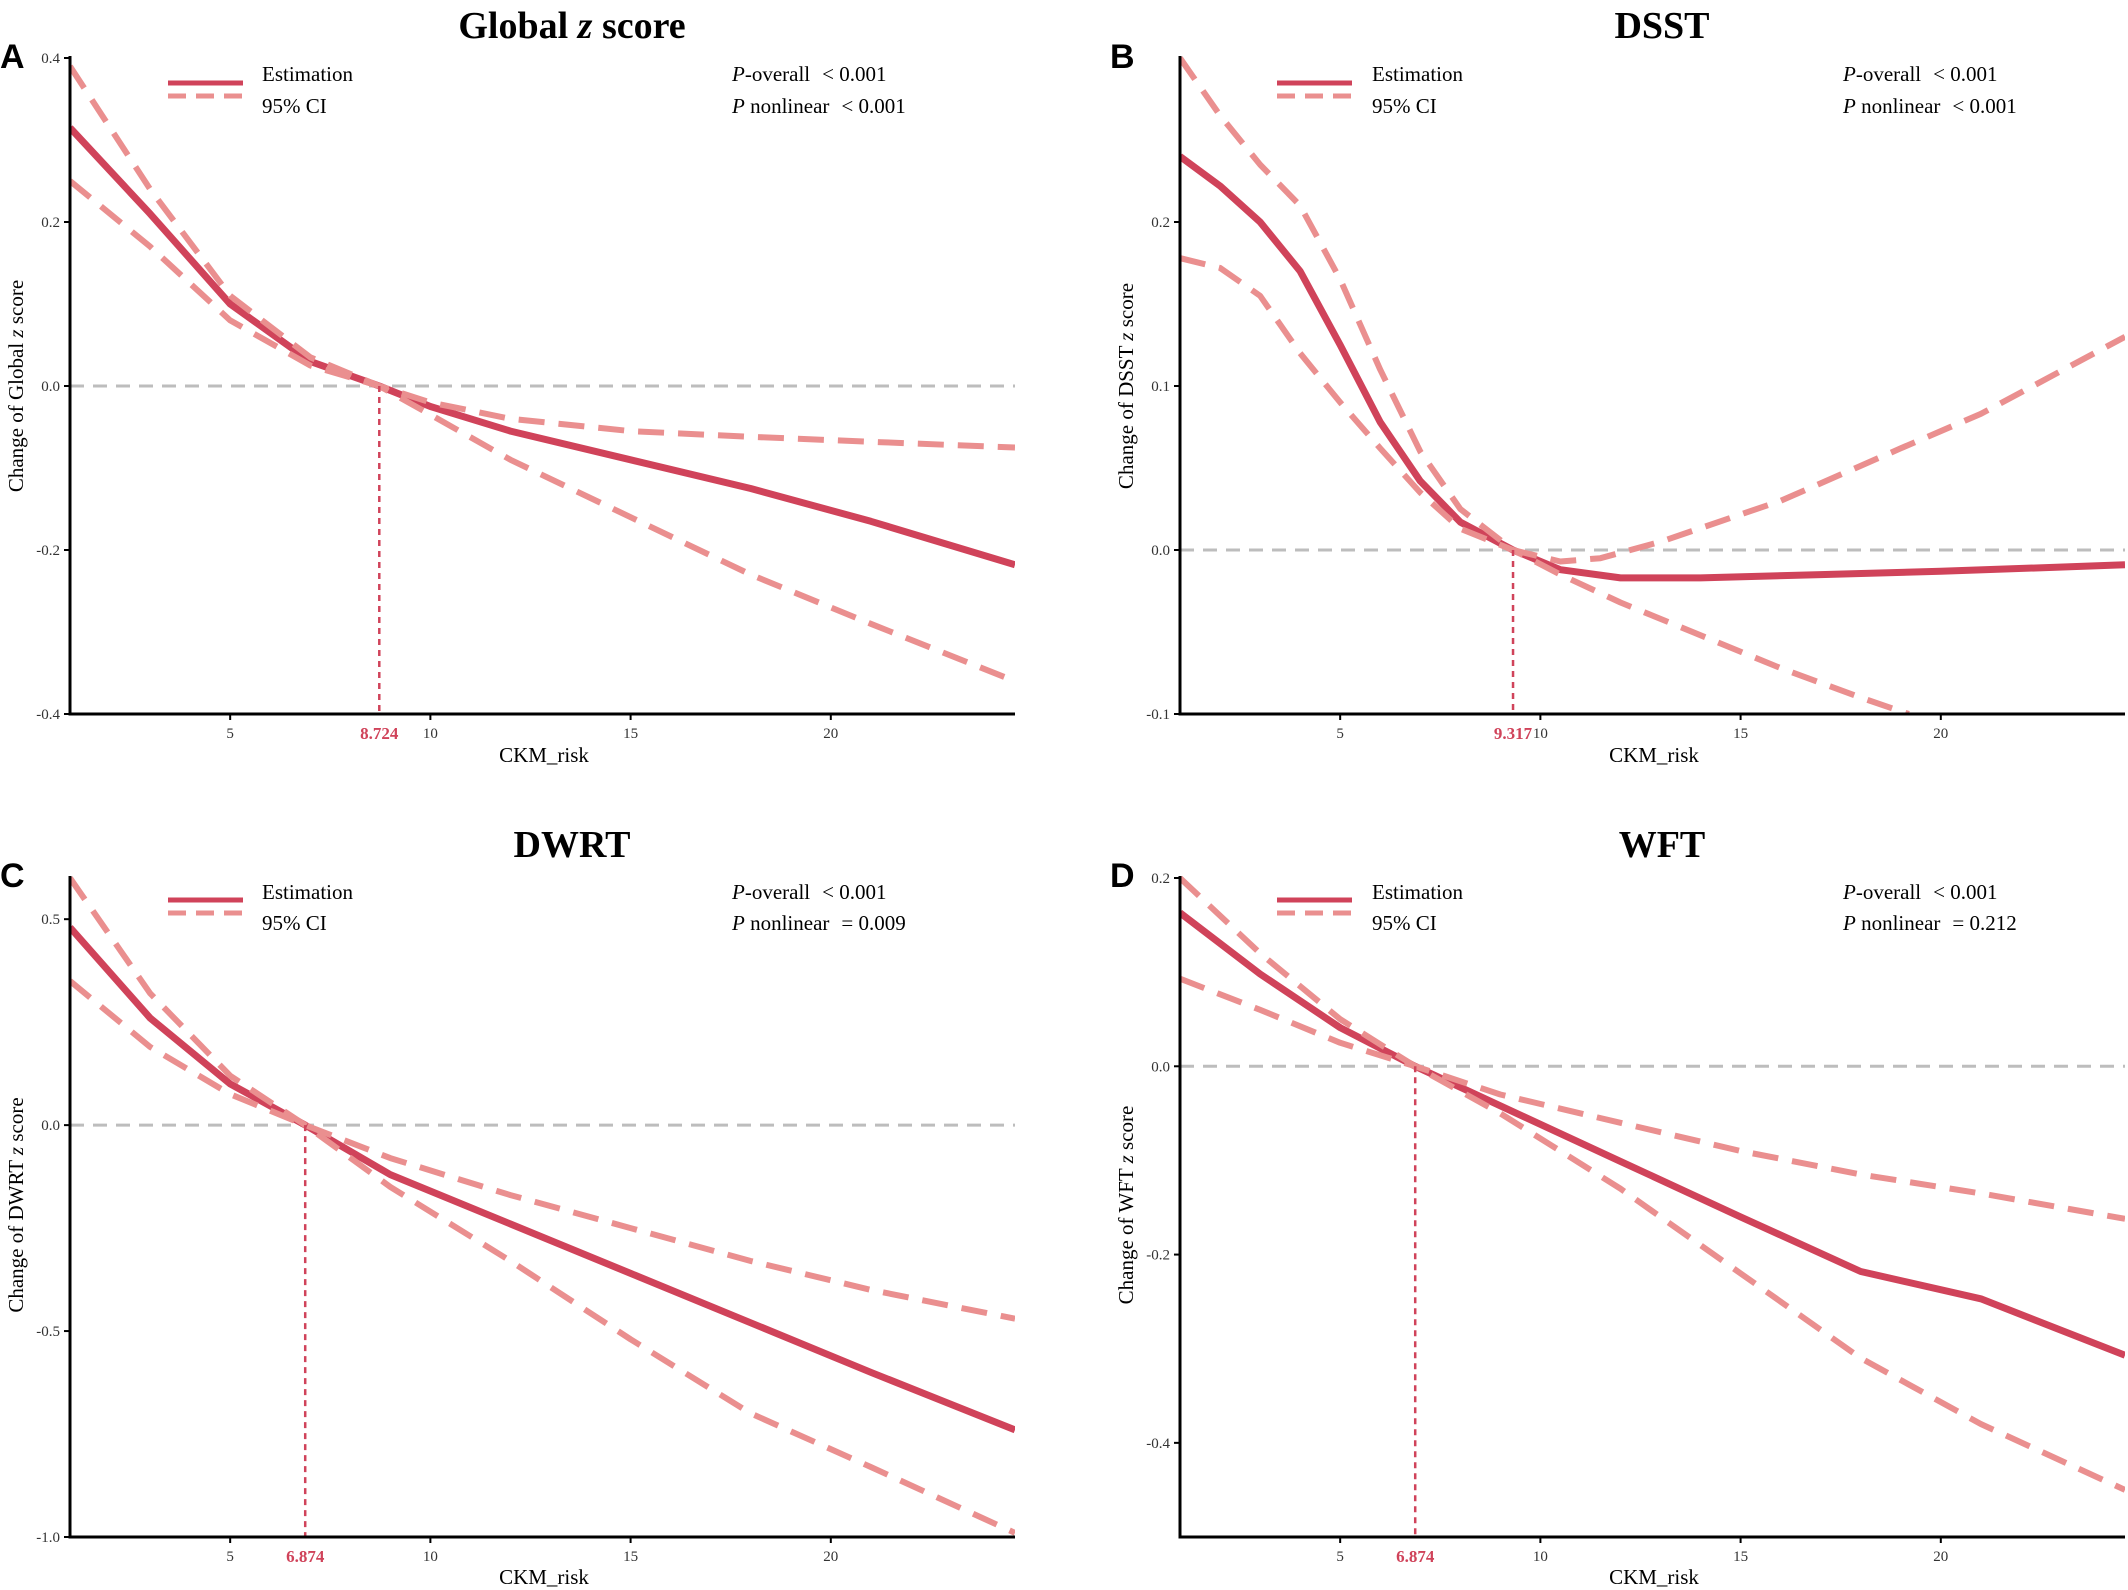  What do you see at coordinates (305, 1556) in the screenshot?
I see `panel-c-threshold-label: 6.874` at bounding box center [305, 1556].